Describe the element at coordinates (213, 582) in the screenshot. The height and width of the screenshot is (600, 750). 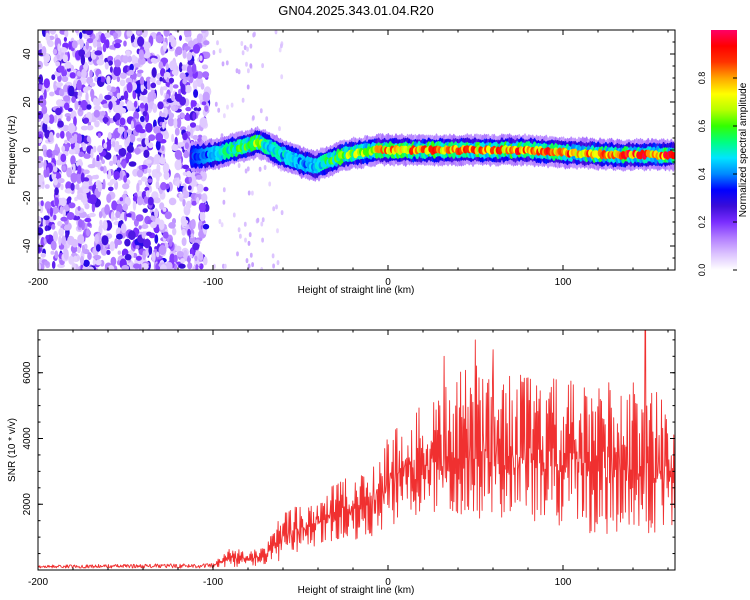
I see `snr-x-tick-label: -100` at that location.